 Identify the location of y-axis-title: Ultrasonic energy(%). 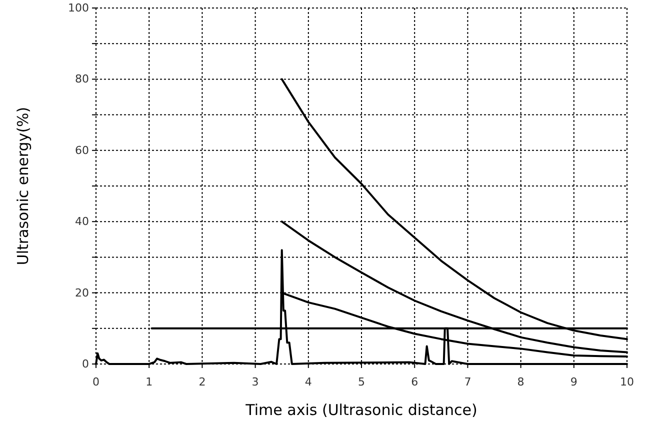
(23, 186).